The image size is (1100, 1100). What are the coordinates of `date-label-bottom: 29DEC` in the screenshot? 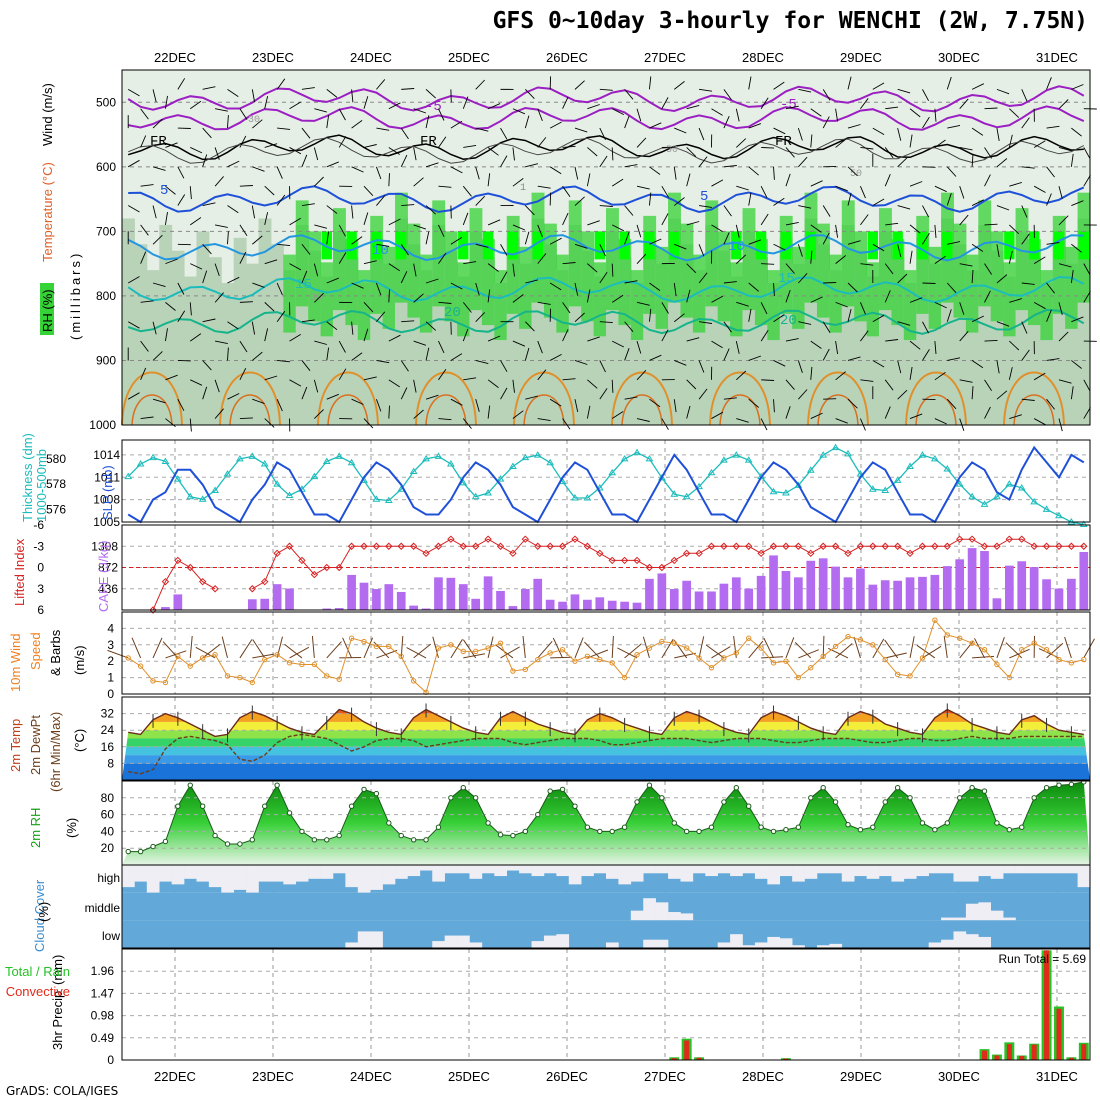 It's located at (861, 1076).